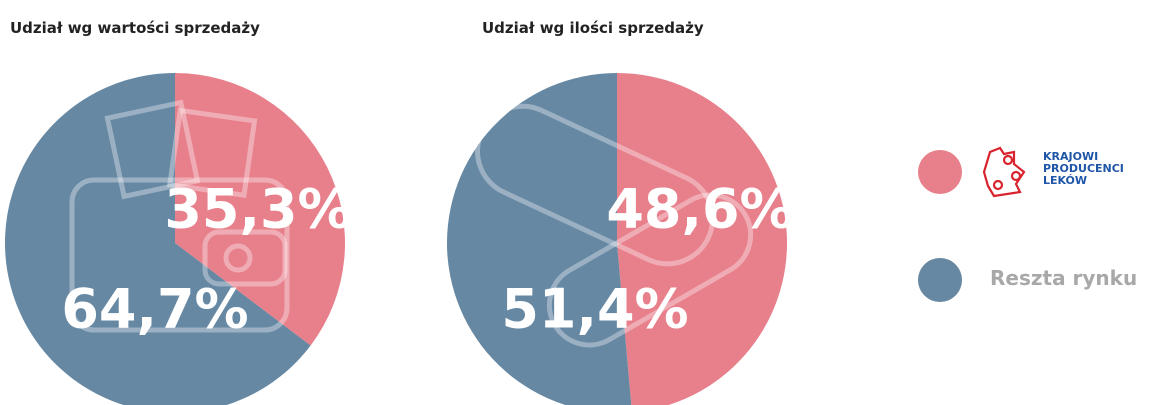 Image resolution: width=1168 pixels, height=405 pixels. I want to click on pills-icon, so click(614, 225).